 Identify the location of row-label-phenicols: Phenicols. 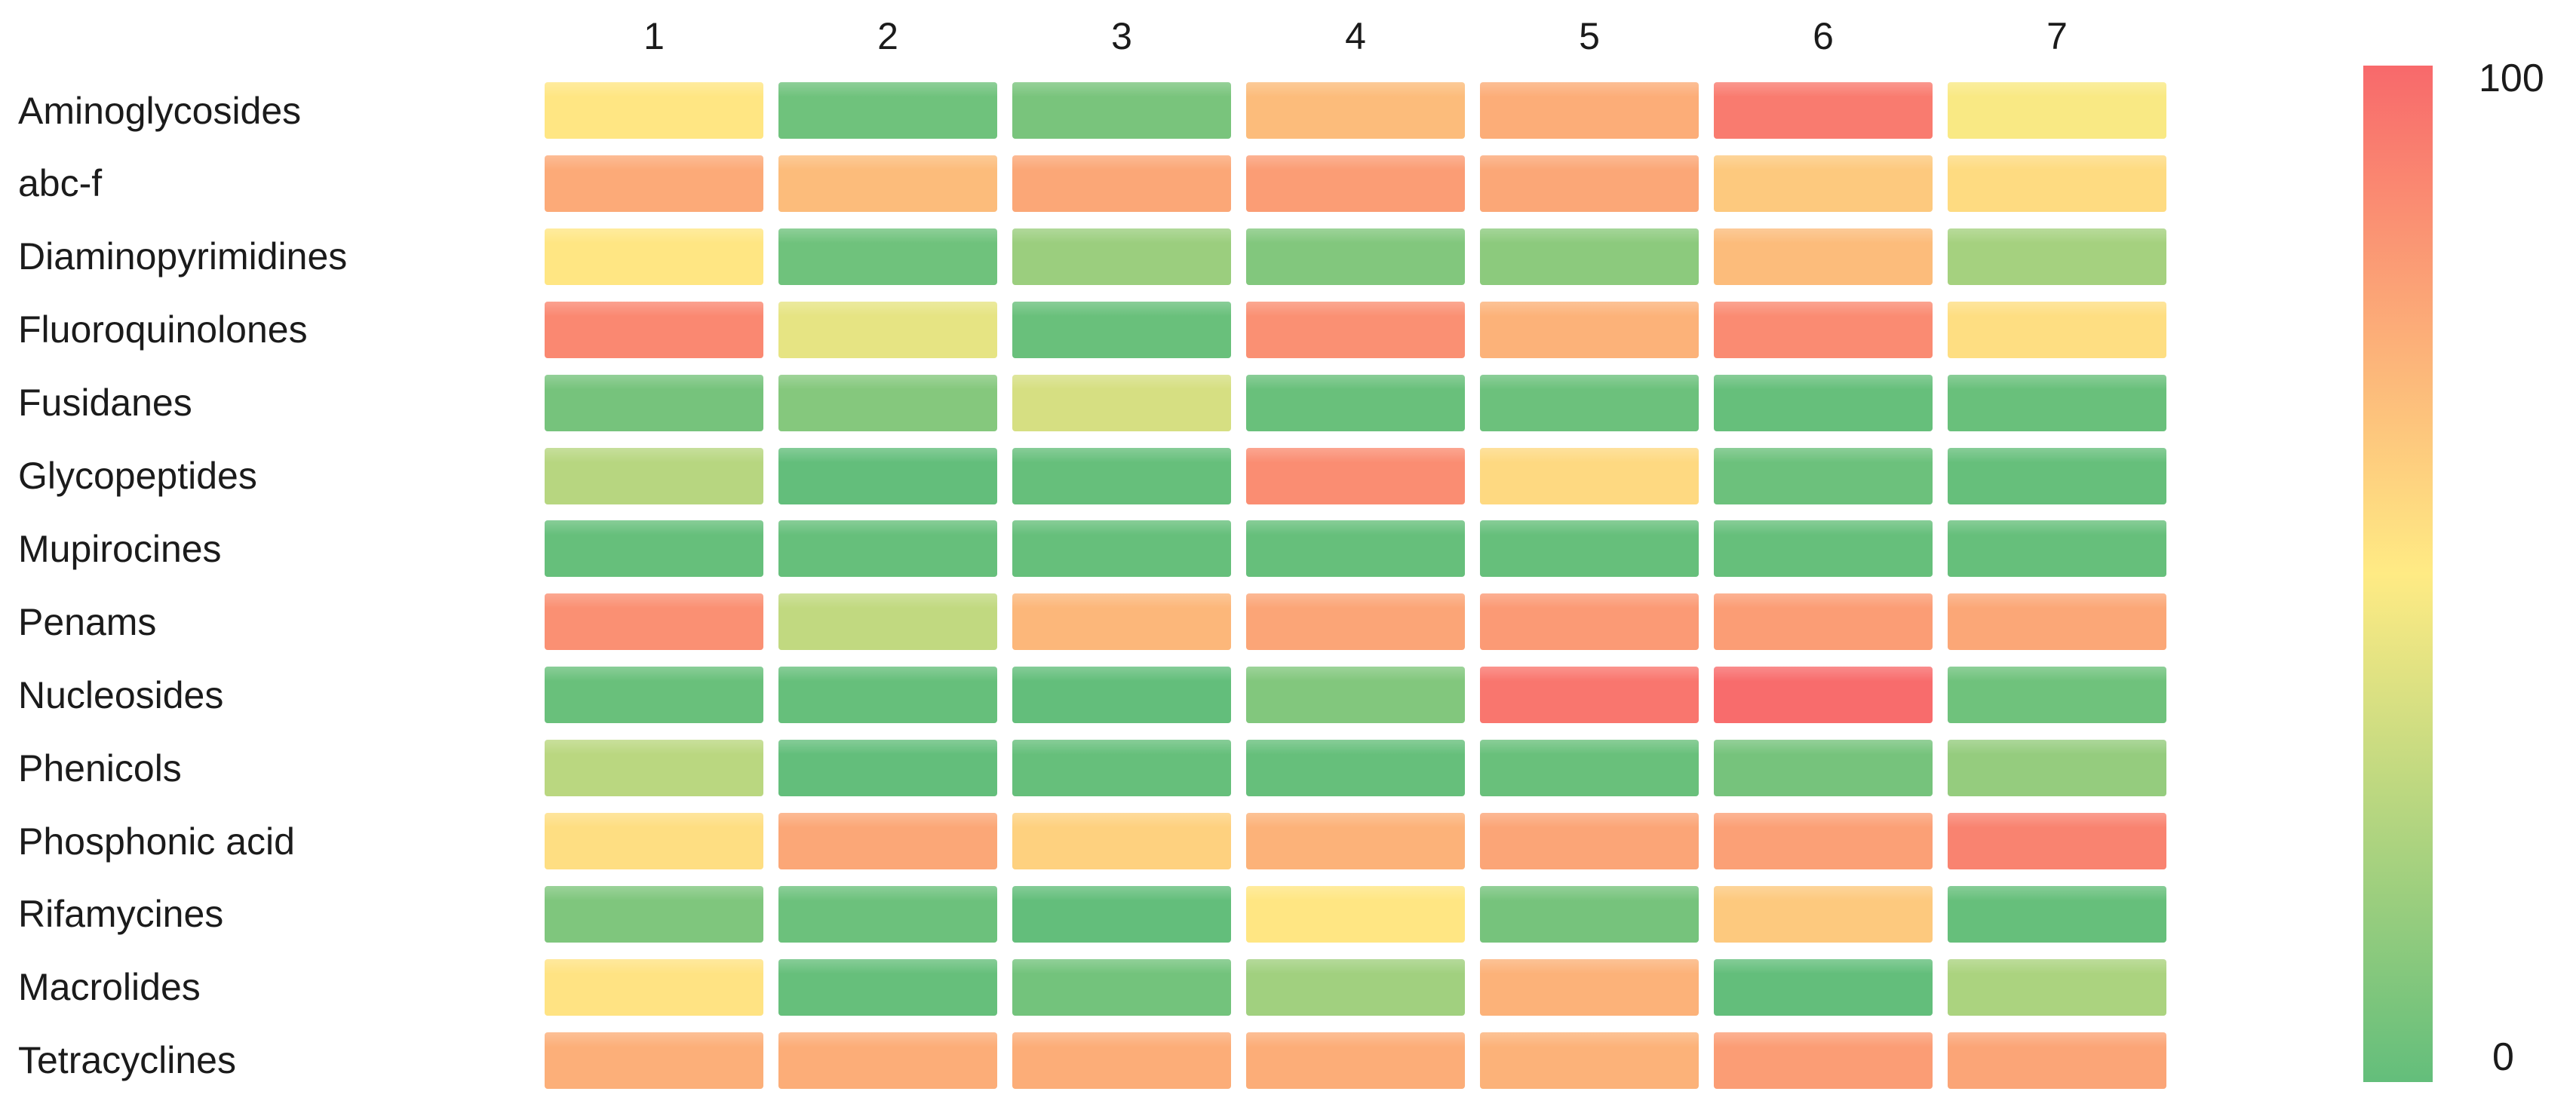
(100, 768).